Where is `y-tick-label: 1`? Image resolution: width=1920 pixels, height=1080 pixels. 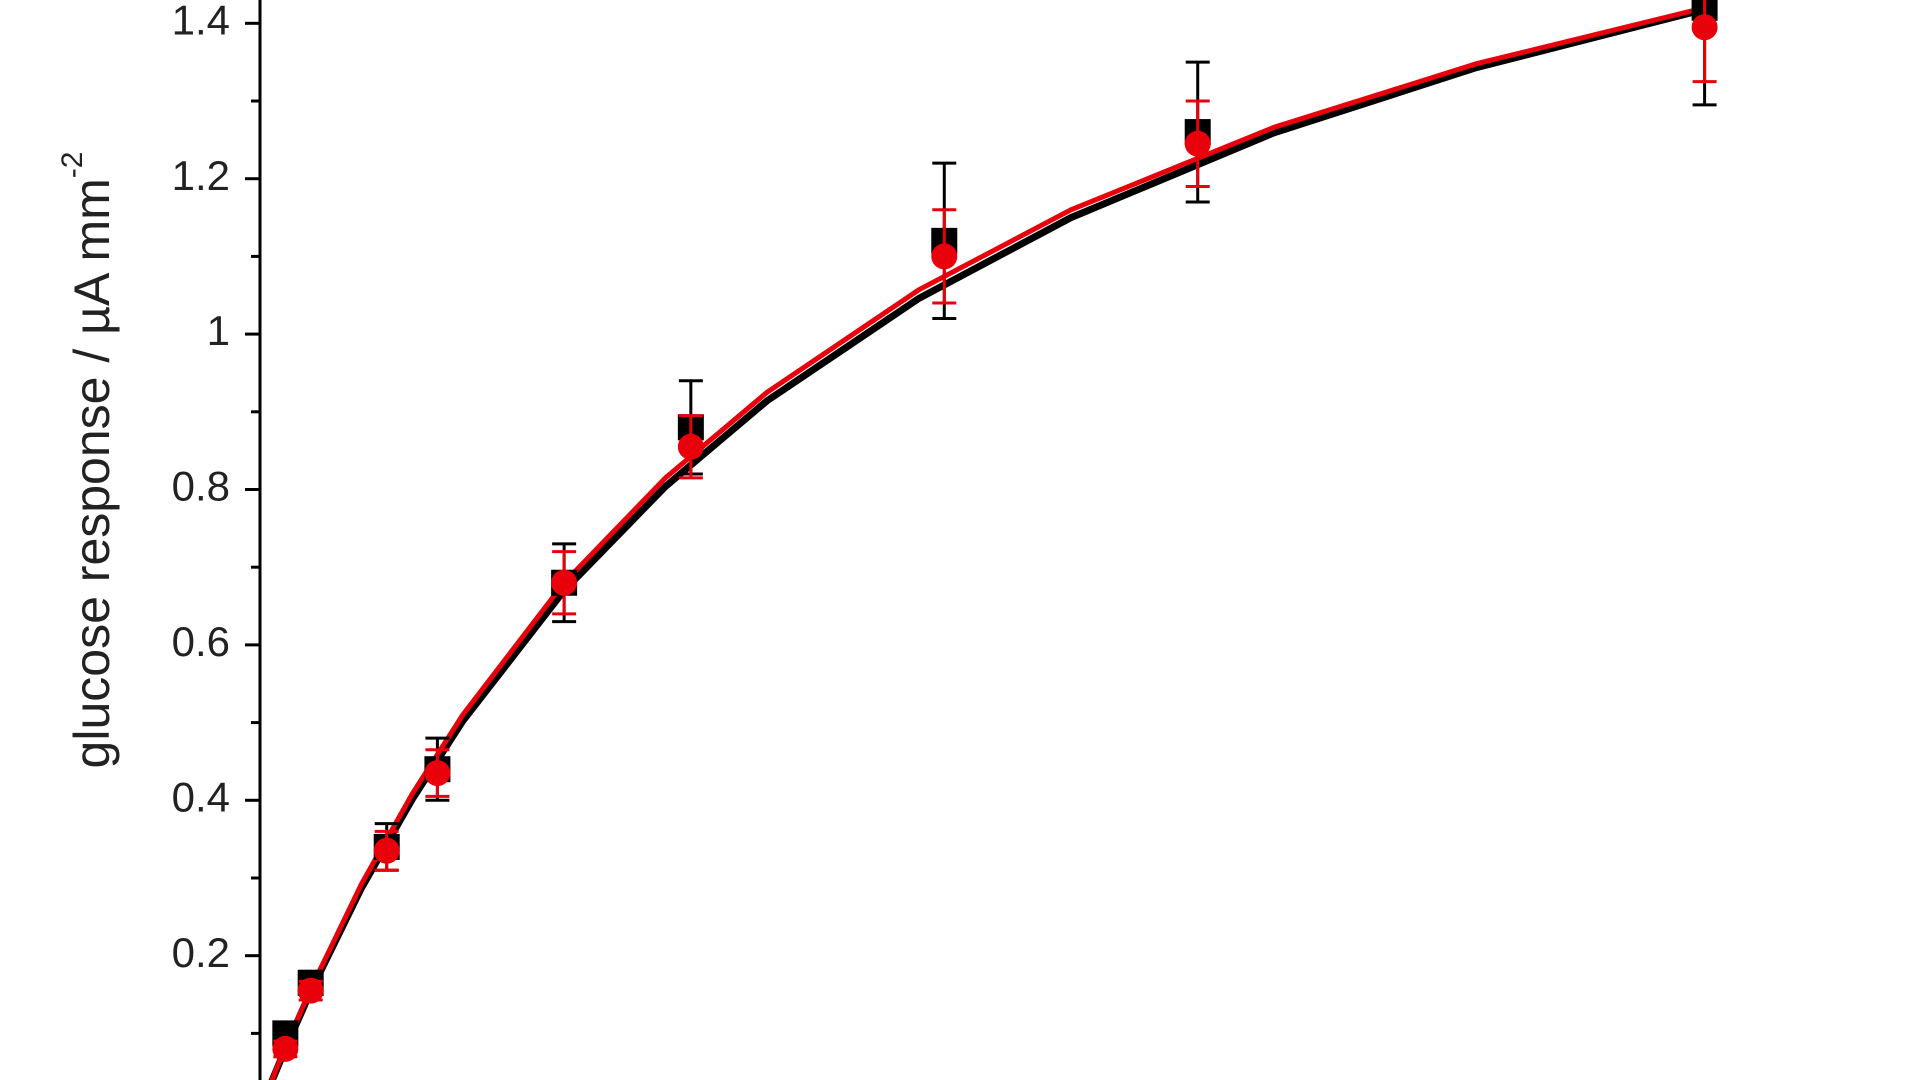
y-tick-label: 1 is located at coordinates (218, 330).